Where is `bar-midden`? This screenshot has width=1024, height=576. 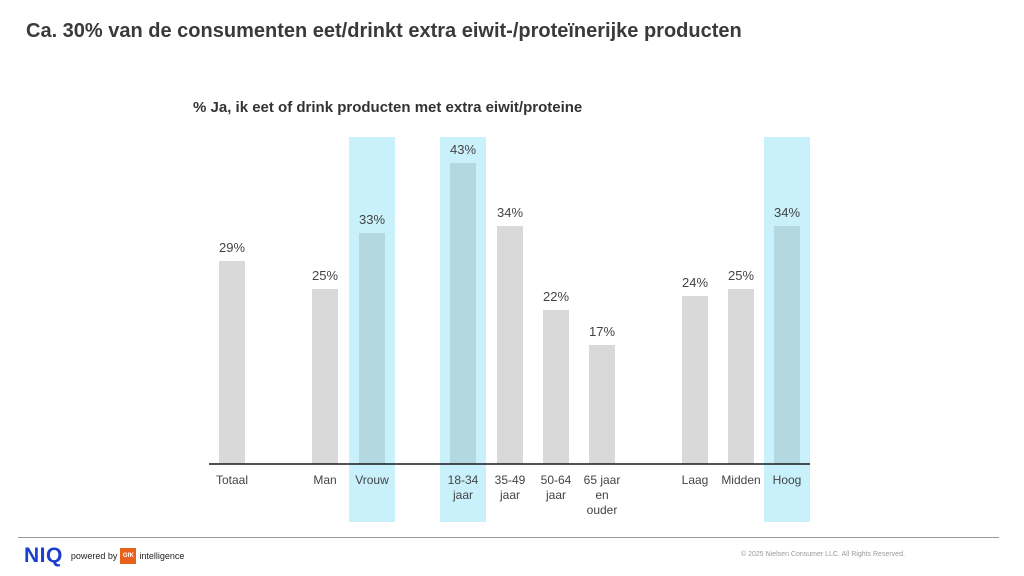 bar-midden is located at coordinates (741, 376).